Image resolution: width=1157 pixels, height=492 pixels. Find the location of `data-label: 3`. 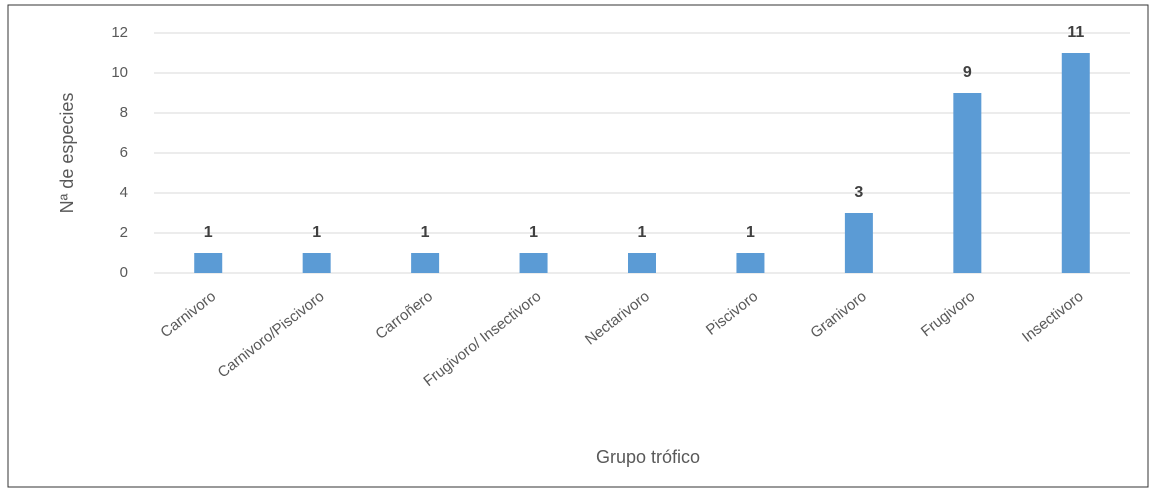

data-label: 3 is located at coordinates (858, 192).